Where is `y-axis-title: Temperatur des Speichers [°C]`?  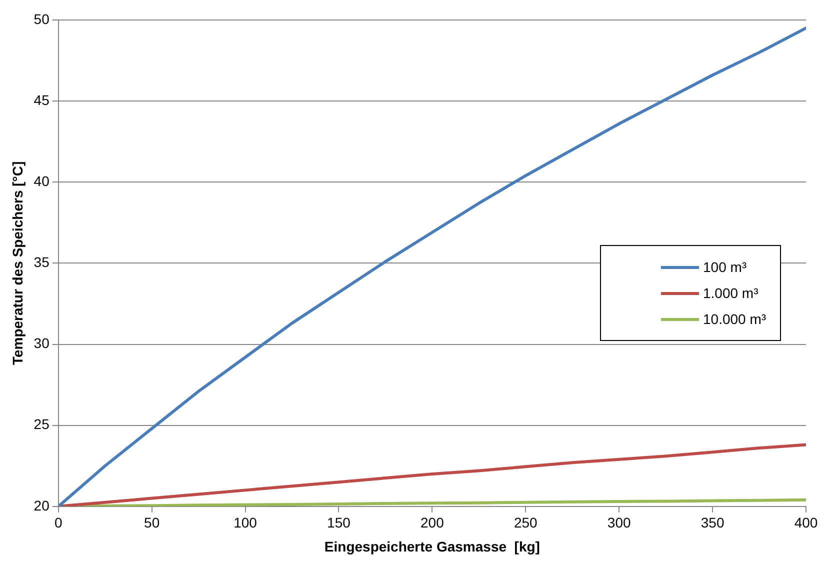 y-axis-title: Temperatur des Speichers [°C] is located at coordinates (17, 263).